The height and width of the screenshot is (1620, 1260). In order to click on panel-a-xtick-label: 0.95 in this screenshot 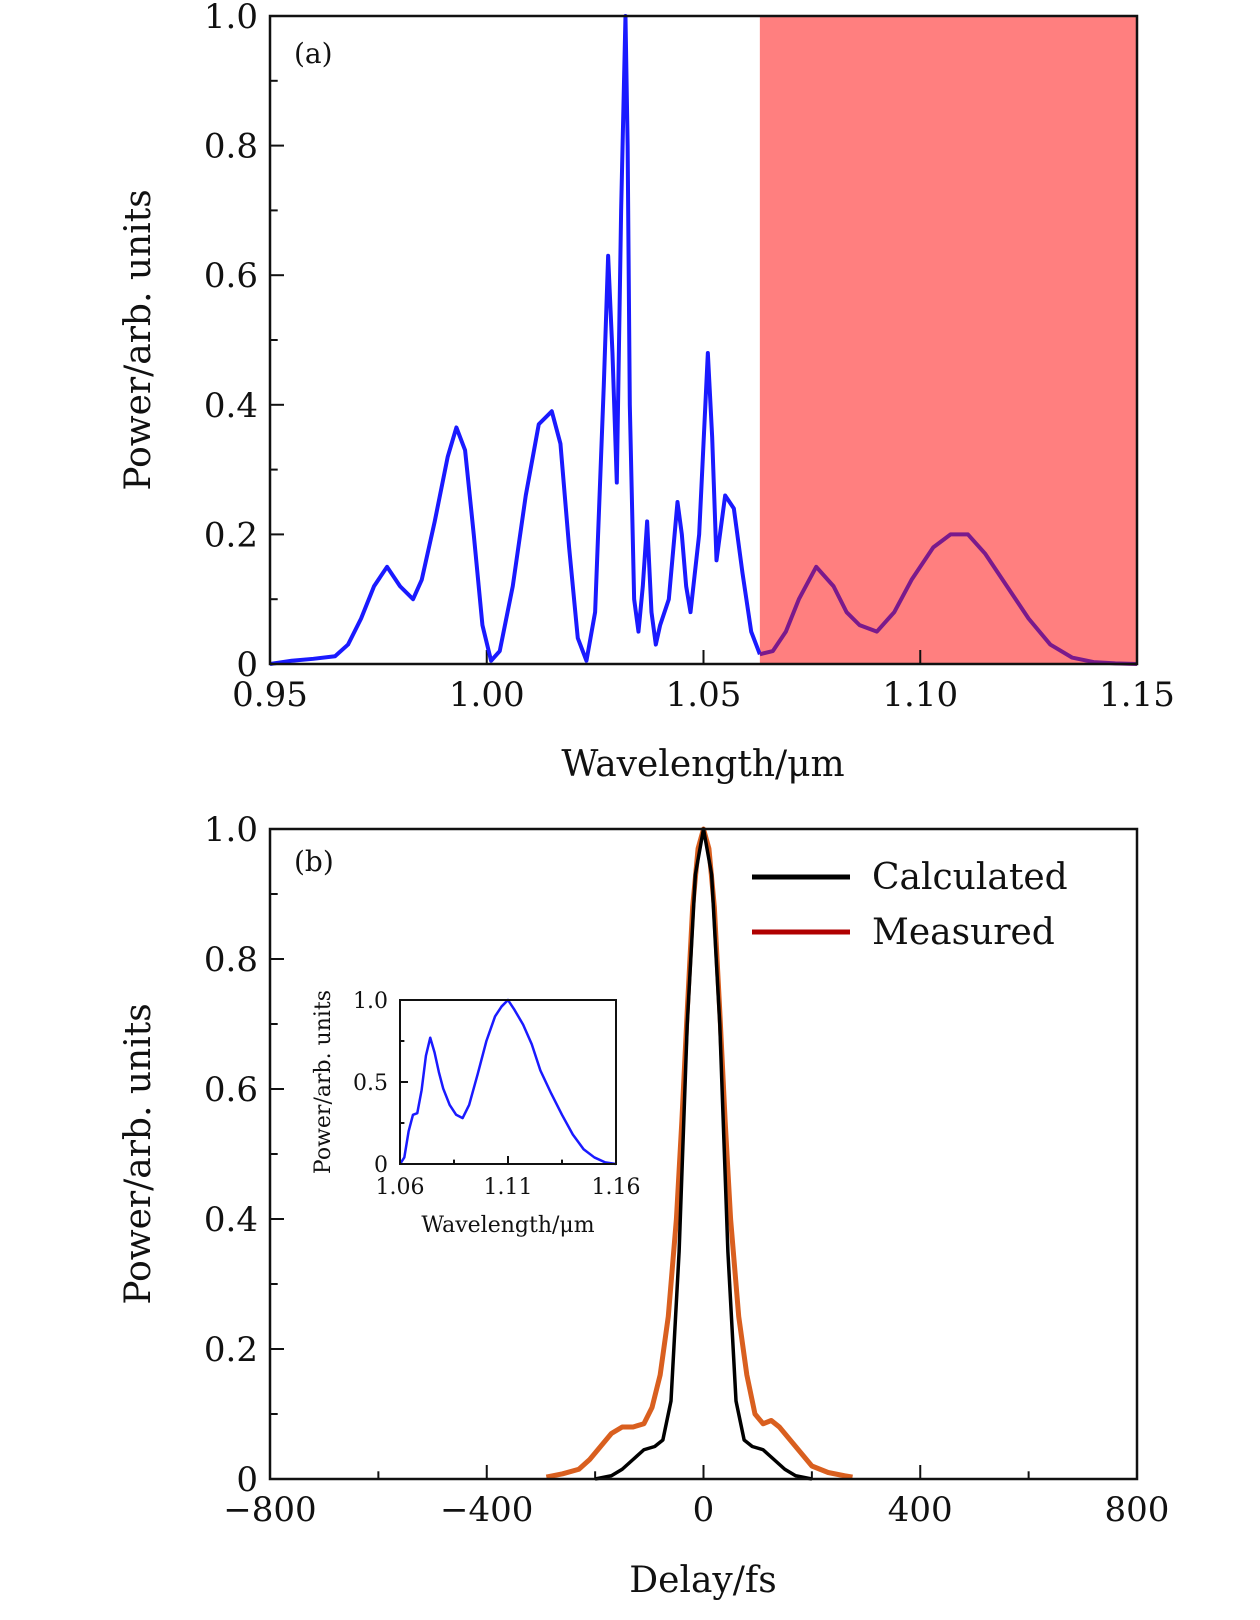, I will do `click(270, 695)`.